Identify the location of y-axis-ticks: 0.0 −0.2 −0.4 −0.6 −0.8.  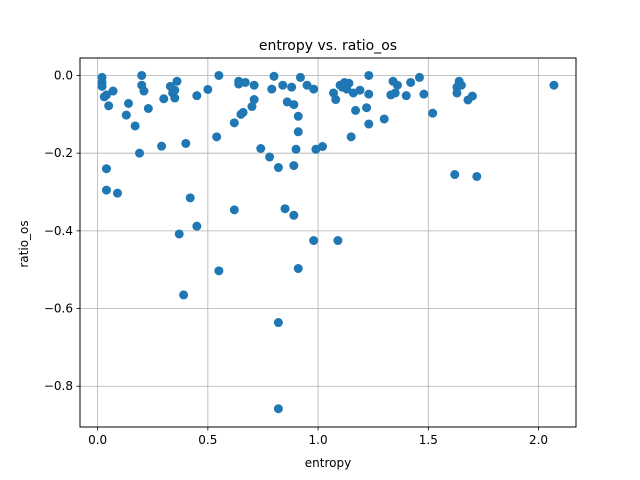
(62, 230).